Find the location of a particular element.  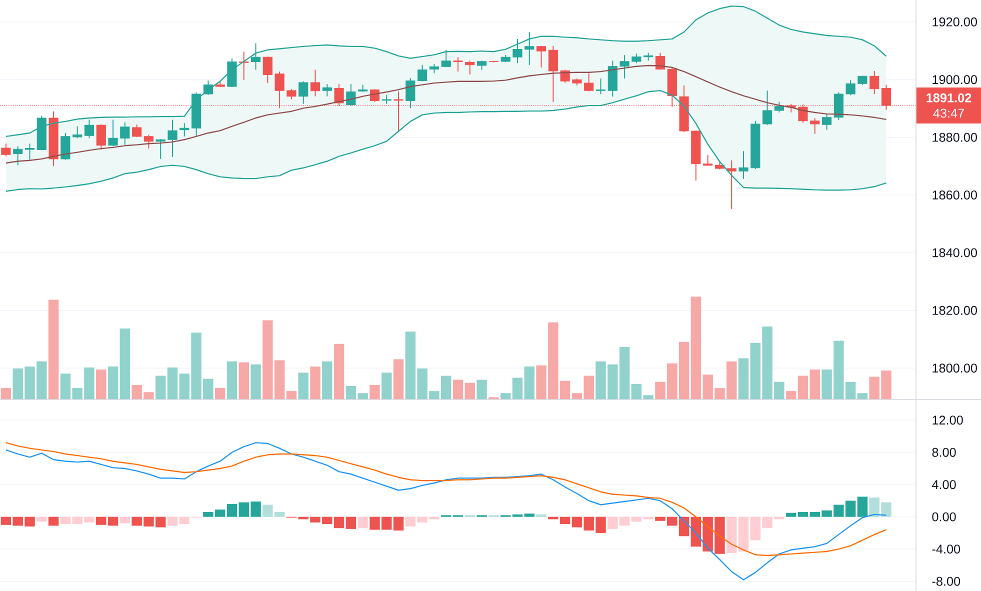

y-tick-label: -8.00 is located at coordinates (946, 581).